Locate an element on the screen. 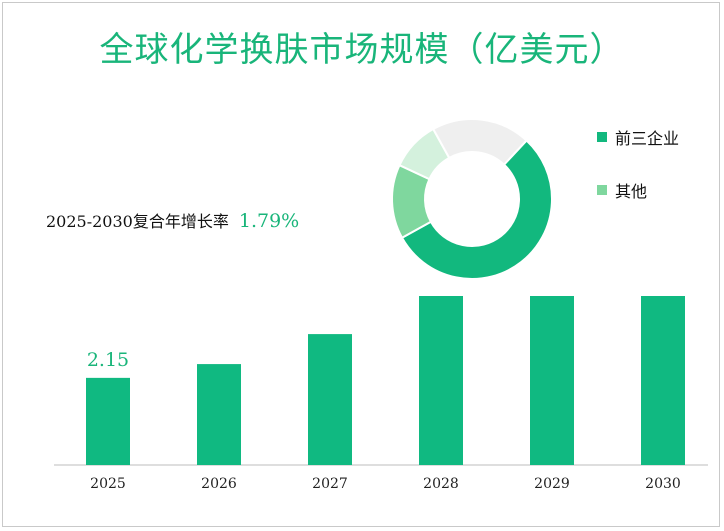 This screenshot has width=724, height=531. cagr-value: 1.79% is located at coordinates (269, 221).